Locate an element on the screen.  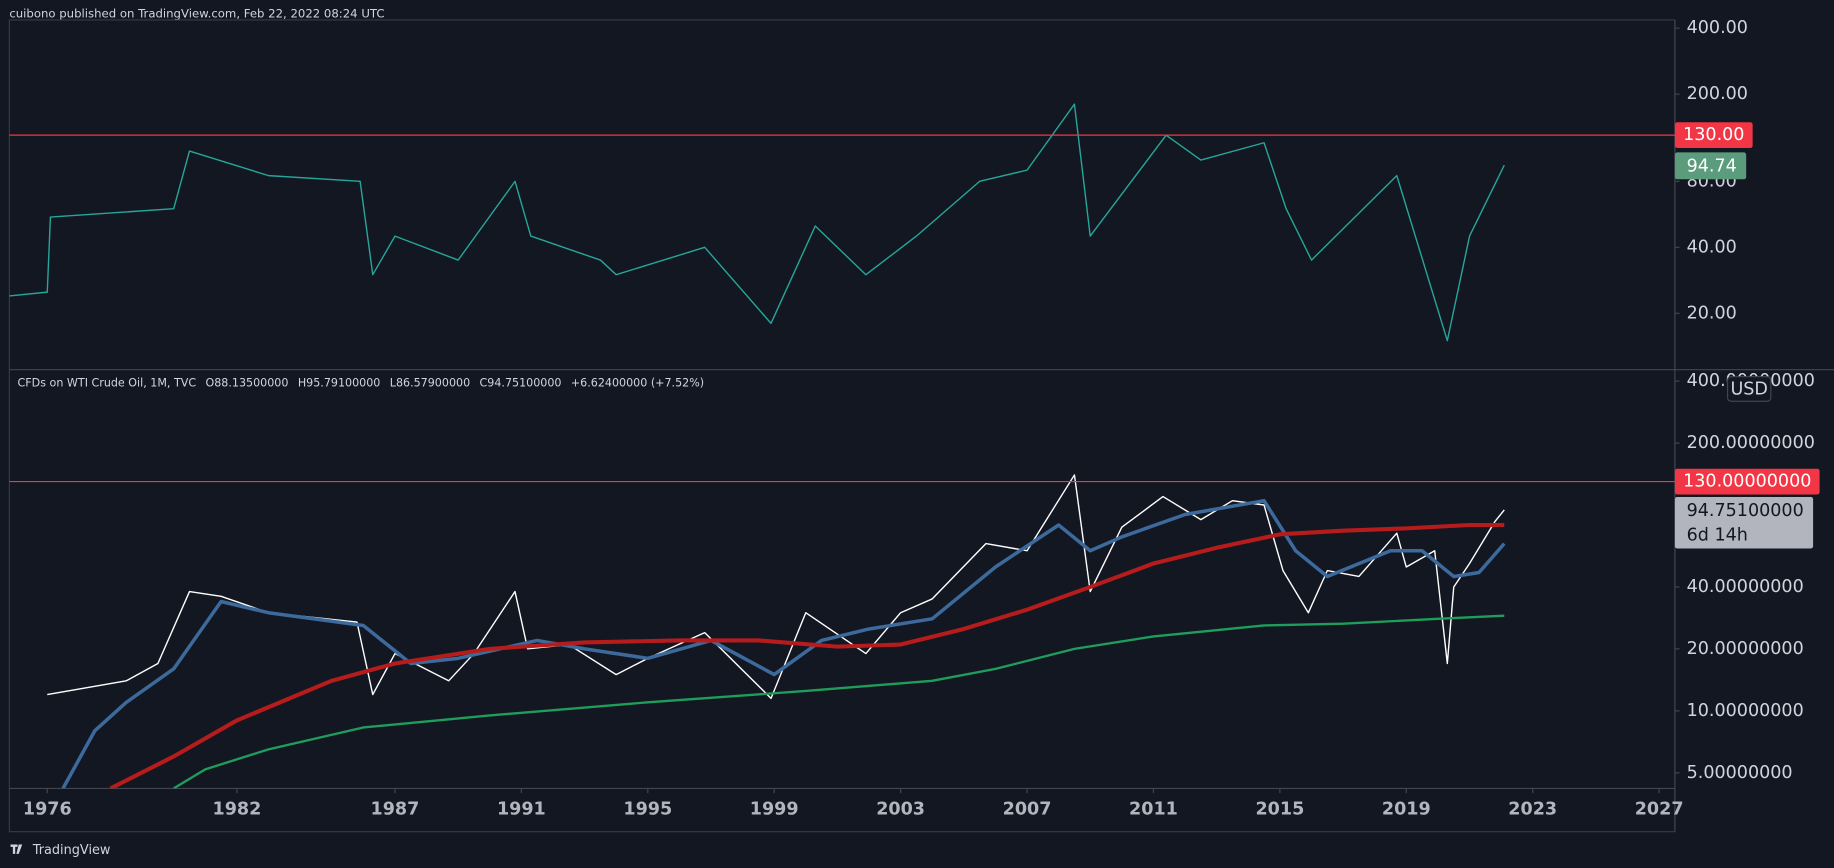
x-tick-label: 1976 is located at coordinates (47, 809).